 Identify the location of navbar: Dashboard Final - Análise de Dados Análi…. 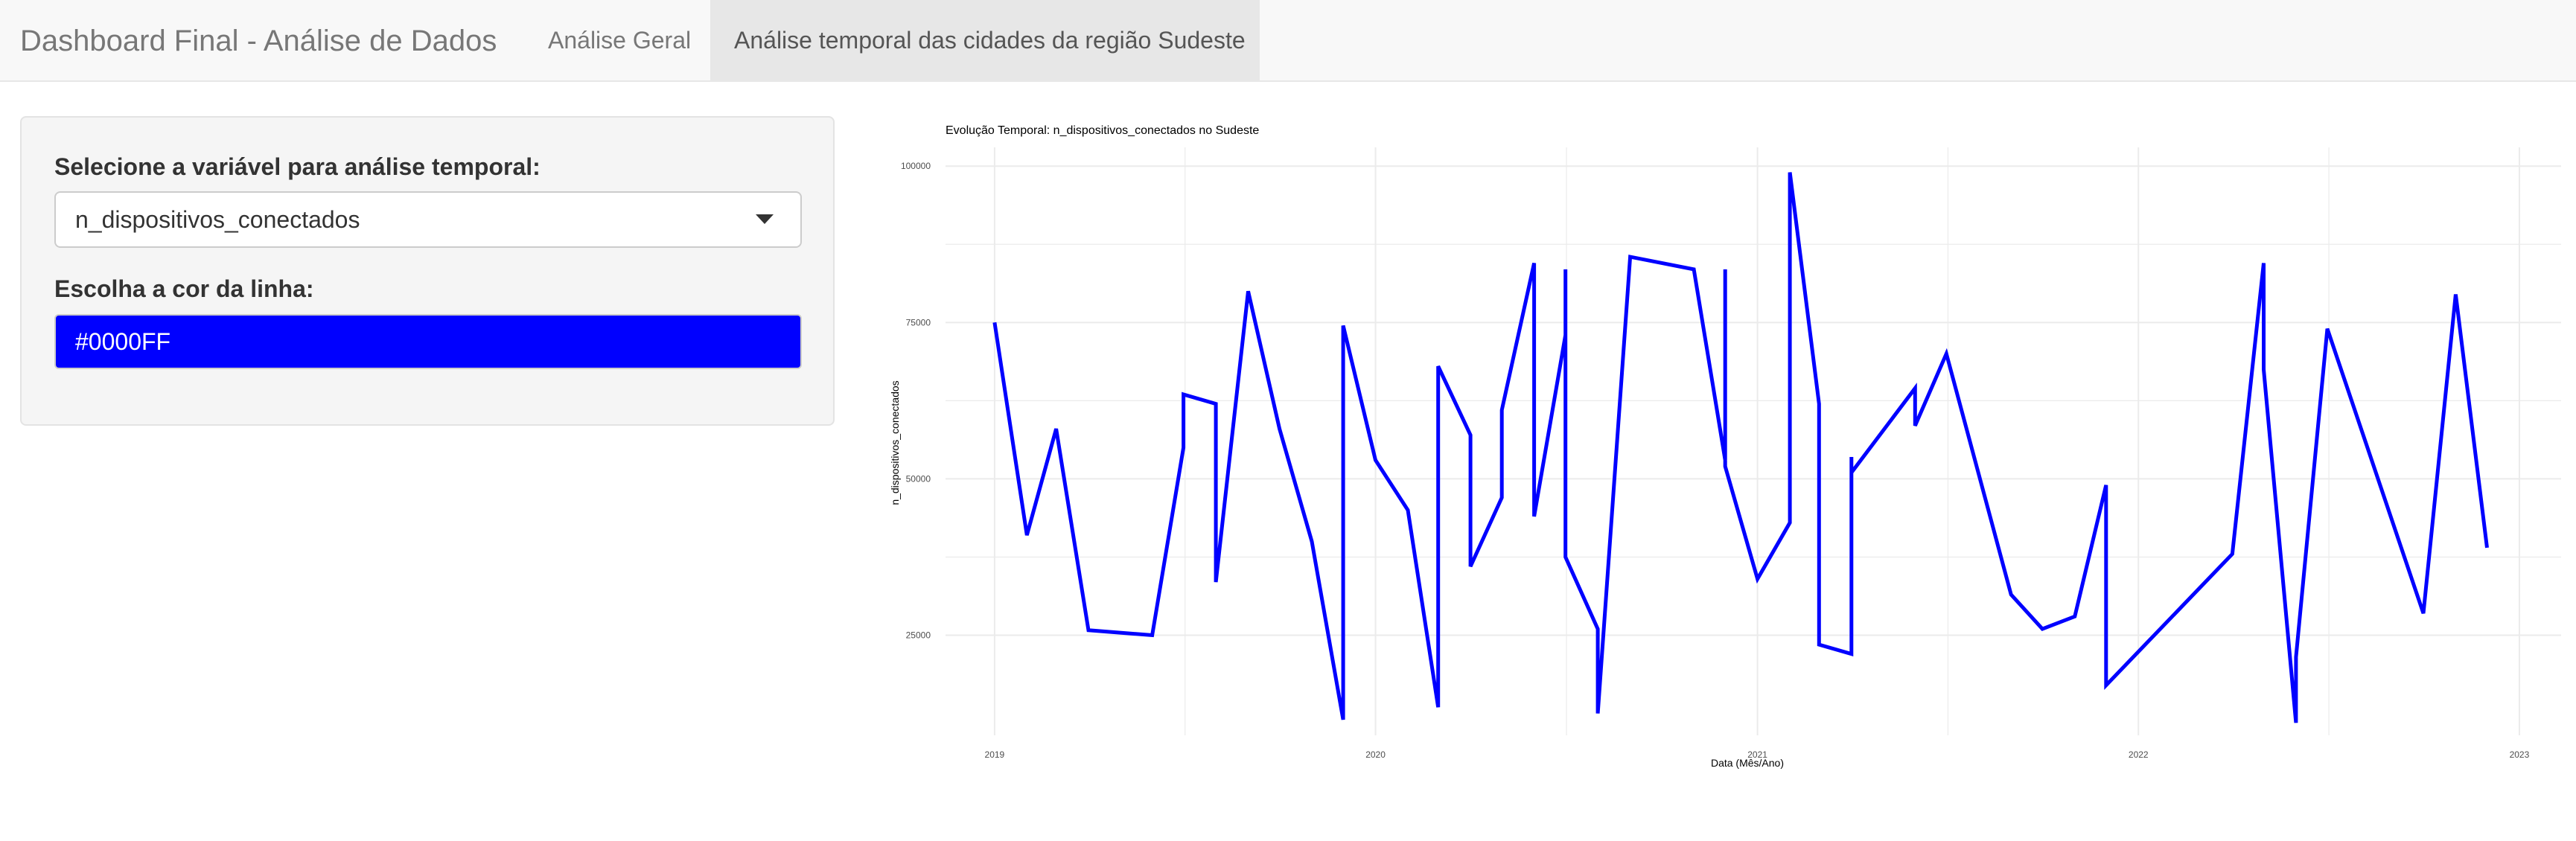
(1288, 41).